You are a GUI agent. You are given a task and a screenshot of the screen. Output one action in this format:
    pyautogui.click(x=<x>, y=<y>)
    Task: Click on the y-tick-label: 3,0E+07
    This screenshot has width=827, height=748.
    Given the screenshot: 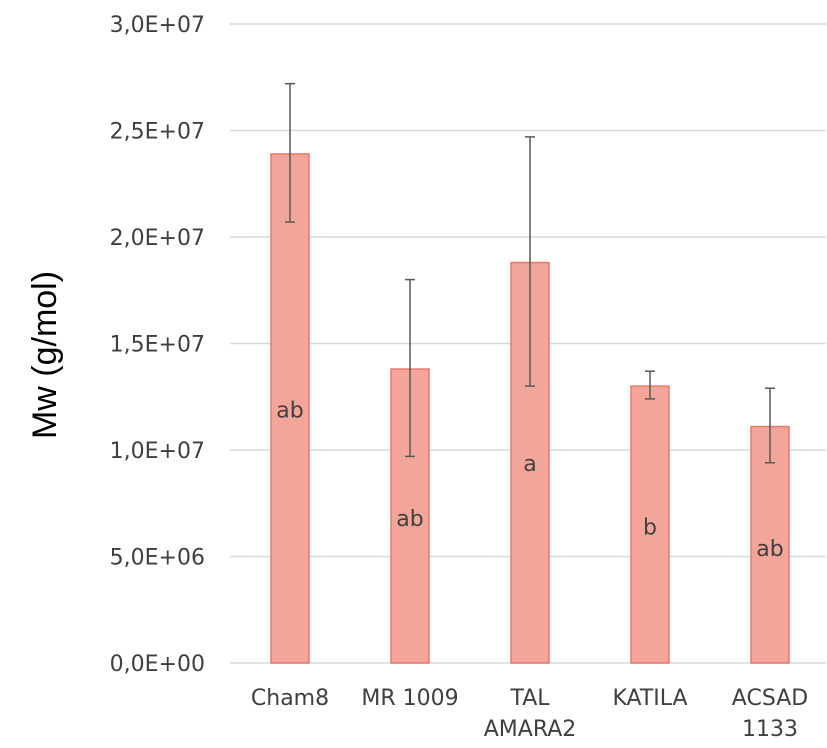 What is the action you would take?
    pyautogui.click(x=157, y=25)
    